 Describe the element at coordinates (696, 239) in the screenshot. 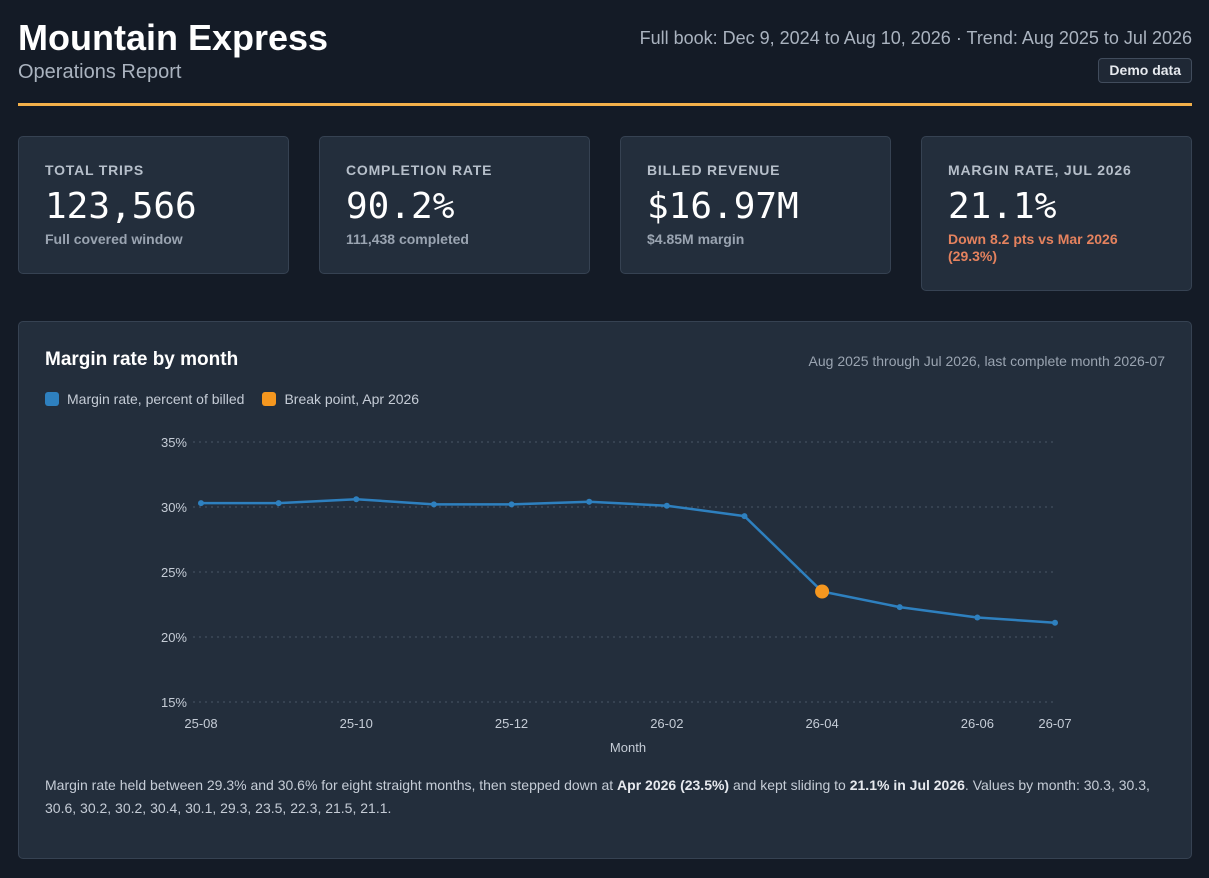

I see `kpi-sub: $4.85M margin` at that location.